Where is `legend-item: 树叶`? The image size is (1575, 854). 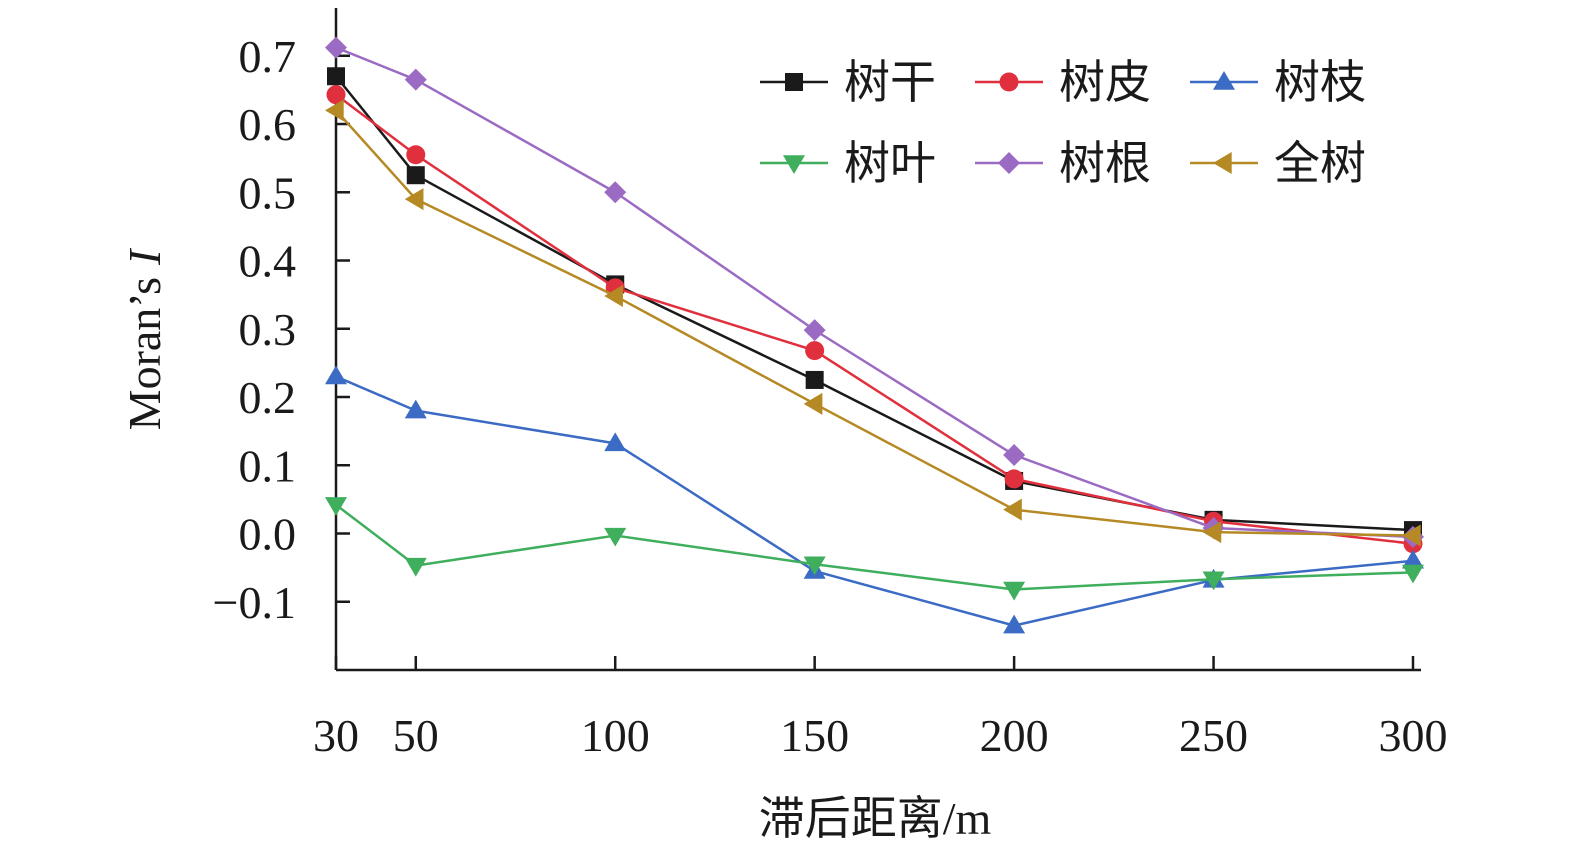
legend-item: 树叶 is located at coordinates (848, 163).